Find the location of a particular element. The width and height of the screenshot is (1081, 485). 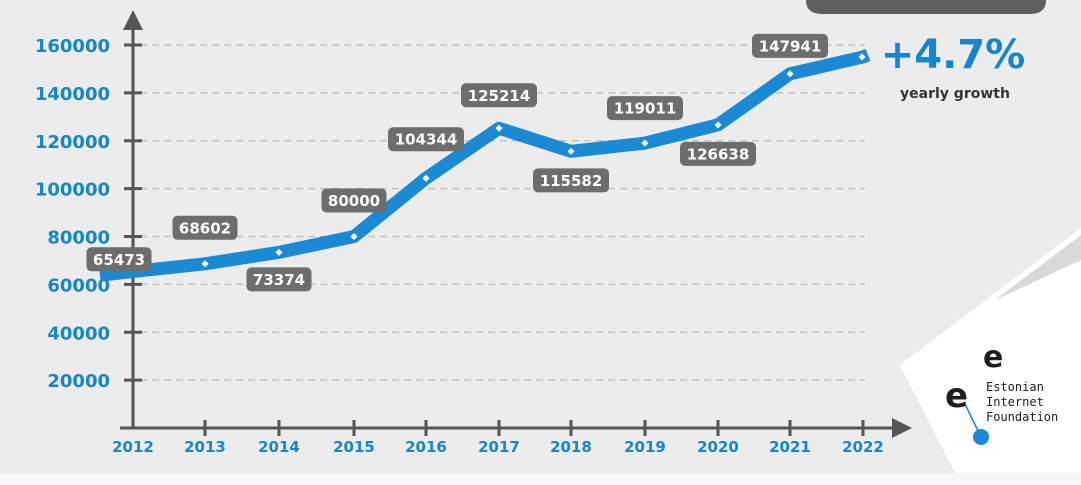

data-label: 80000 is located at coordinates (354, 200).